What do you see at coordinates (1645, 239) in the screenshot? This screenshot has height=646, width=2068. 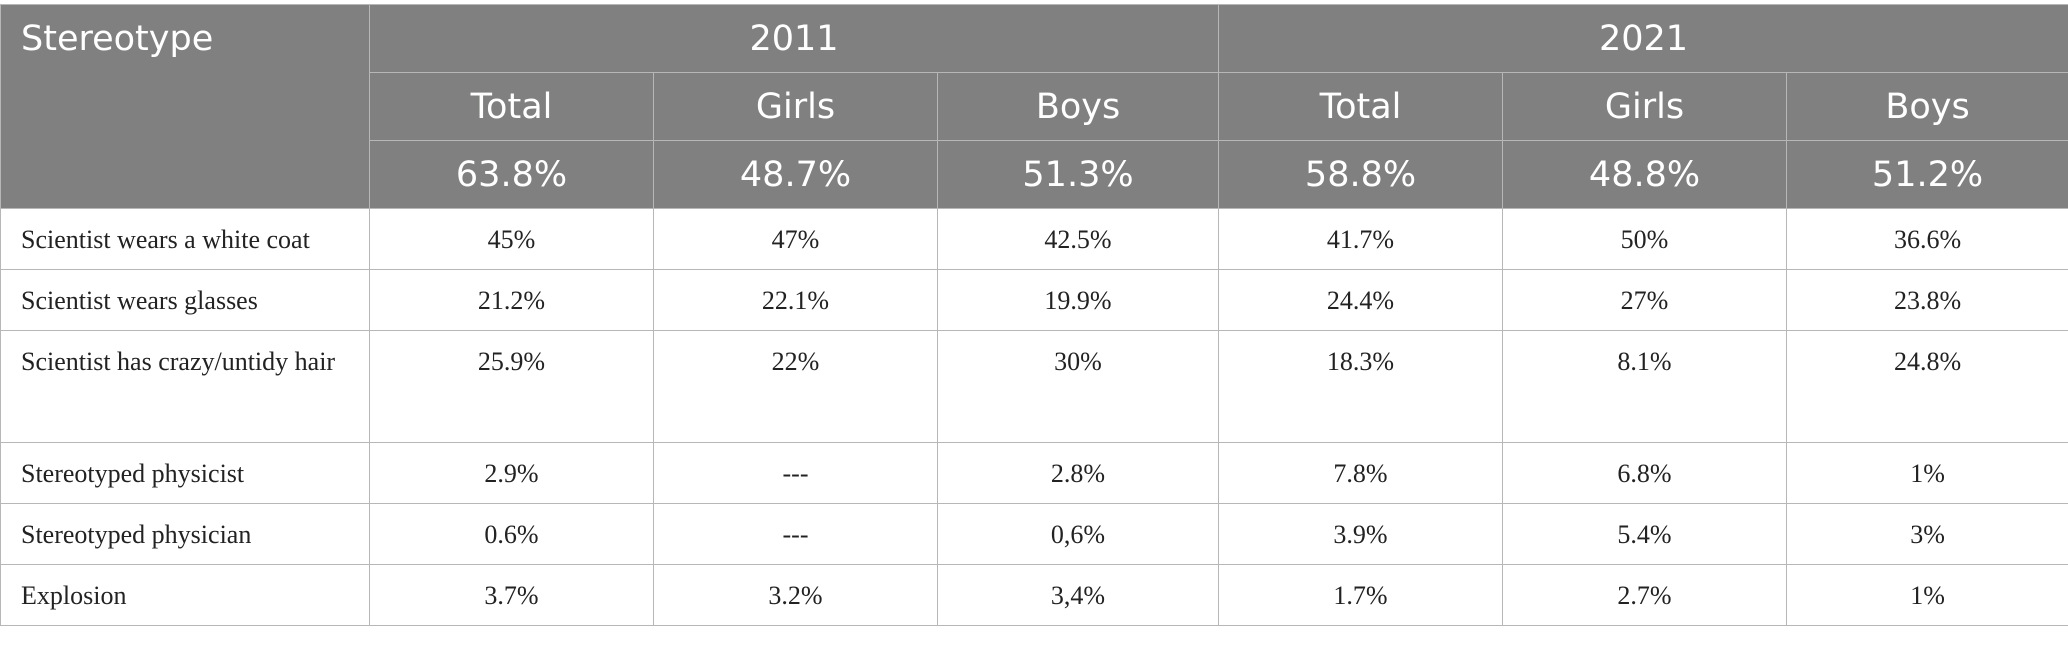 I see `table-cell: 50%` at bounding box center [1645, 239].